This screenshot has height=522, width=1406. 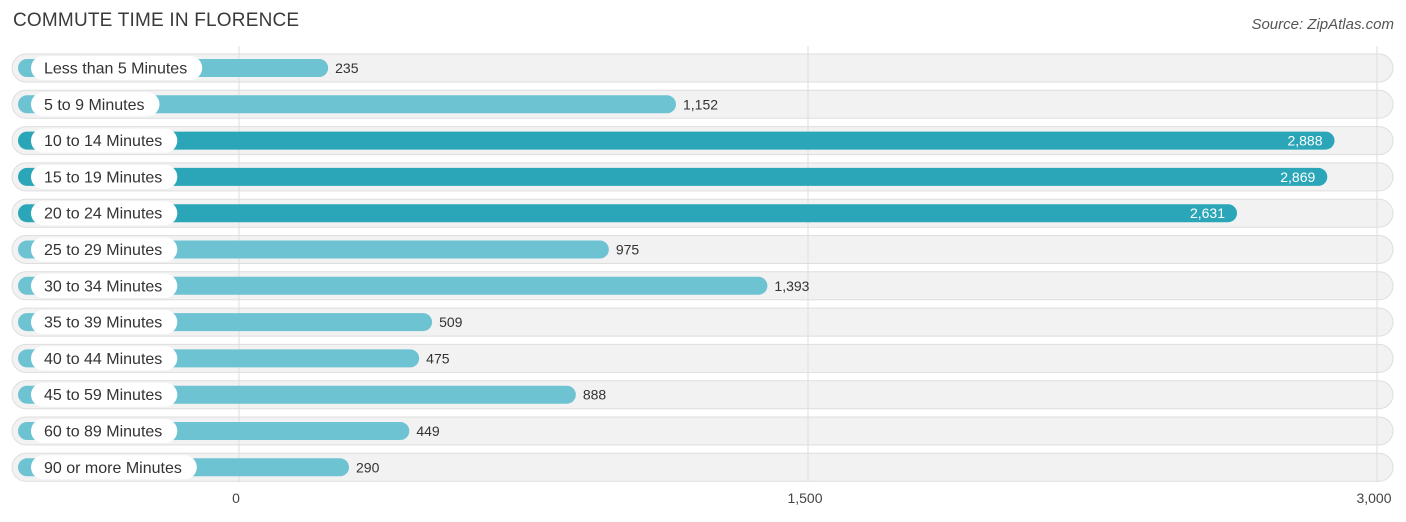 I want to click on x-axis: 0 1,500 3,000, so click(x=812, y=498).